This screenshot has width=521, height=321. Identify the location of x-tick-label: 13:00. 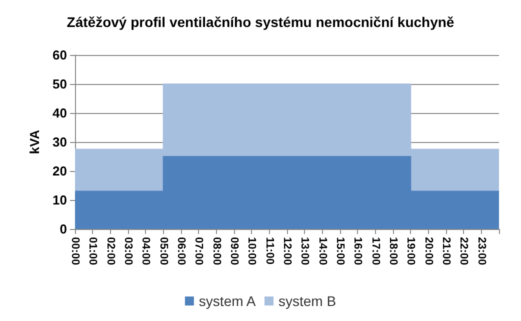
(304, 251).